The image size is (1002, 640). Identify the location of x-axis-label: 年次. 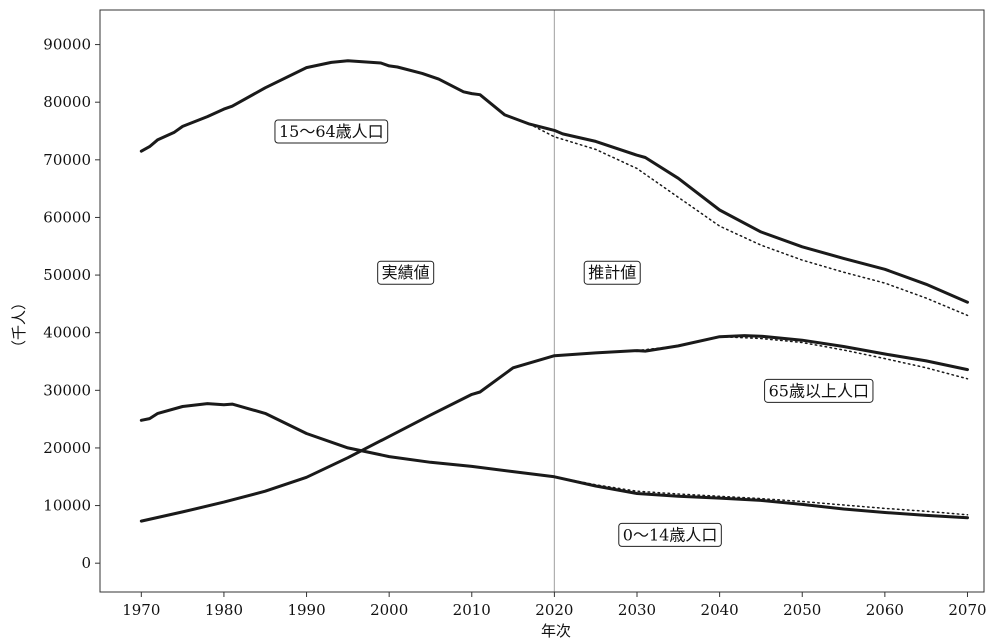
(556, 631).